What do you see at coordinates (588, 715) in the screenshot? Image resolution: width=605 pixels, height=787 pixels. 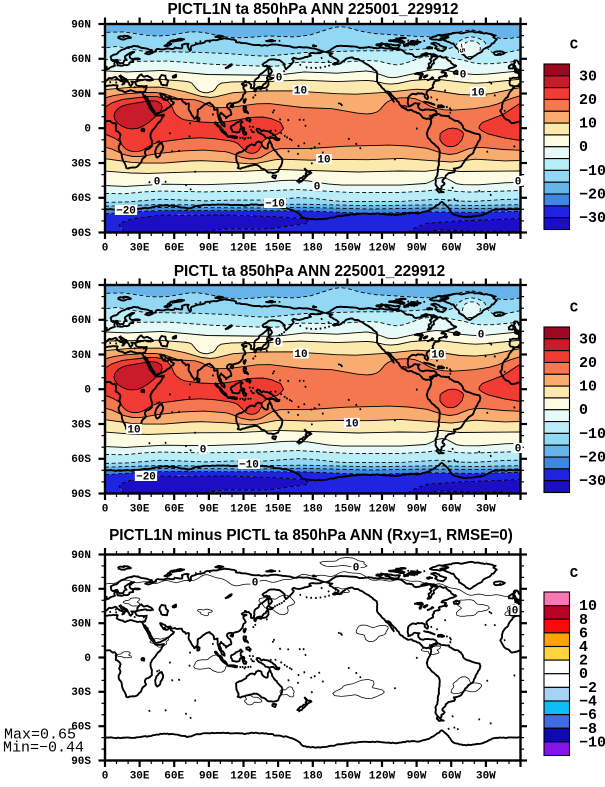 I see `svg-text: −6` at bounding box center [588, 715].